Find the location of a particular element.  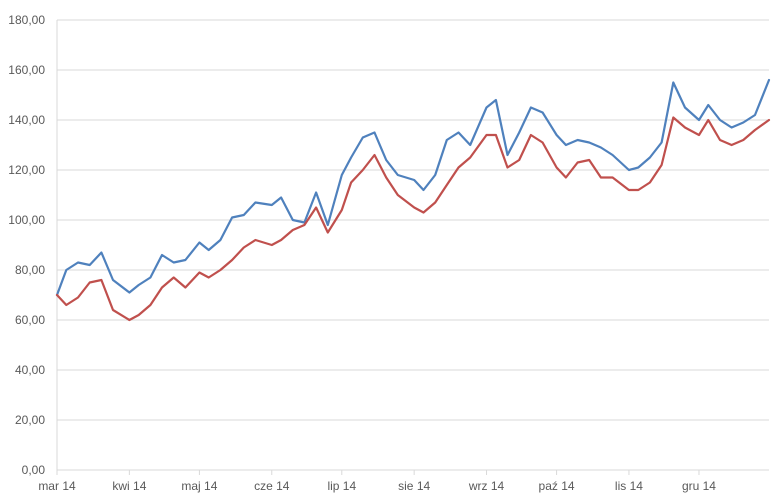

x-tick-label: lis 14 is located at coordinates (629, 486).